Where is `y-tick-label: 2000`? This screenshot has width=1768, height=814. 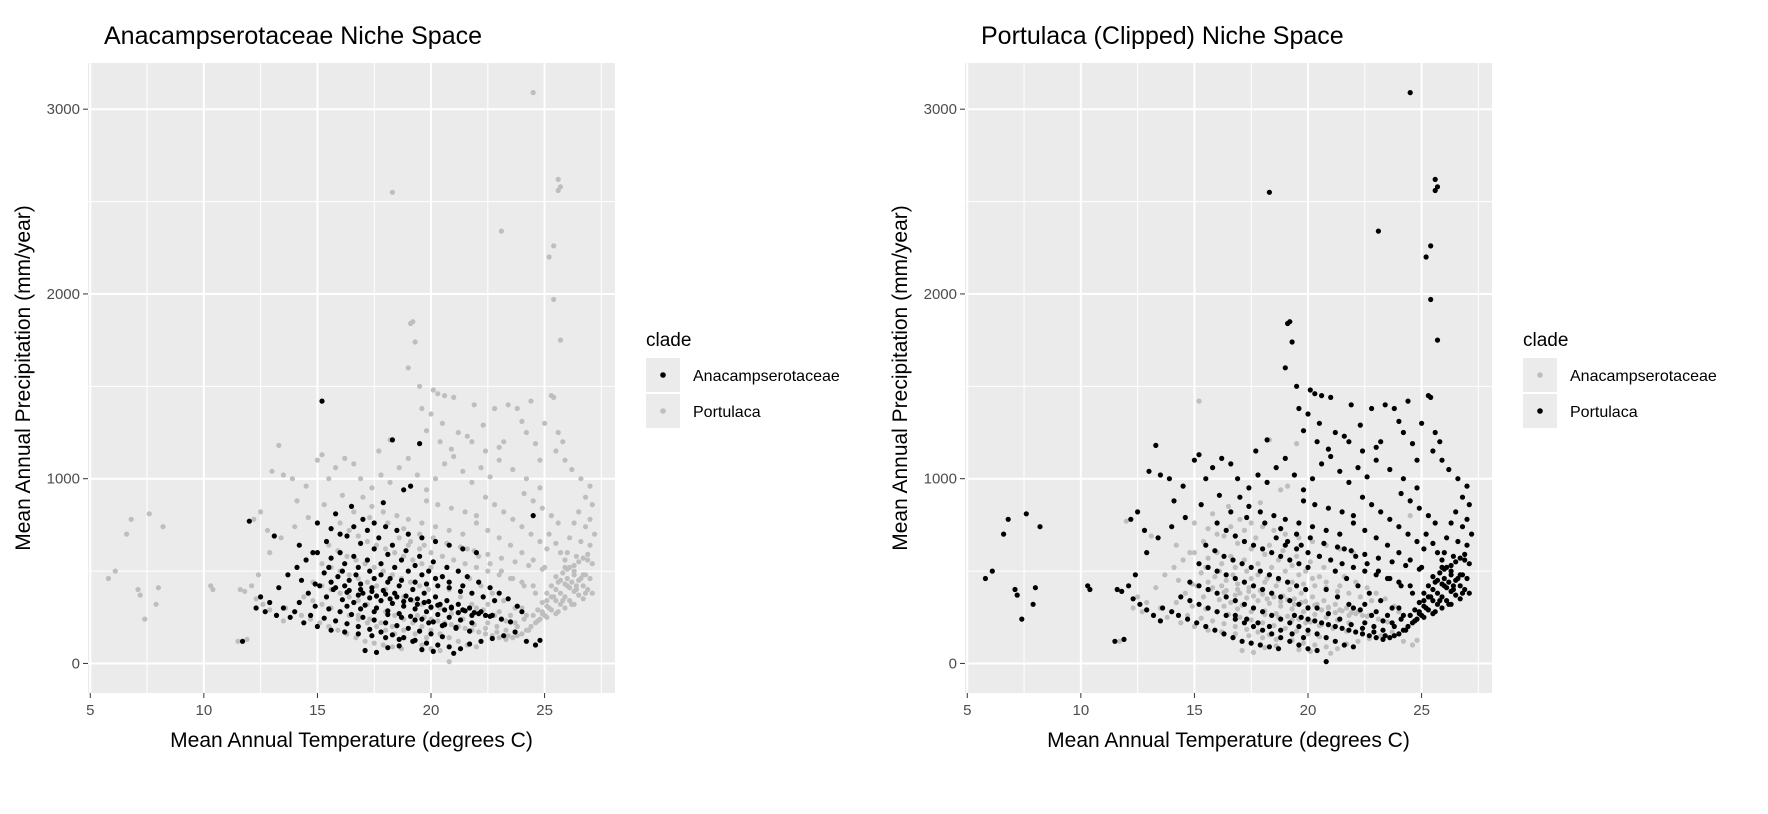
y-tick-label: 2000 is located at coordinates (940, 294).